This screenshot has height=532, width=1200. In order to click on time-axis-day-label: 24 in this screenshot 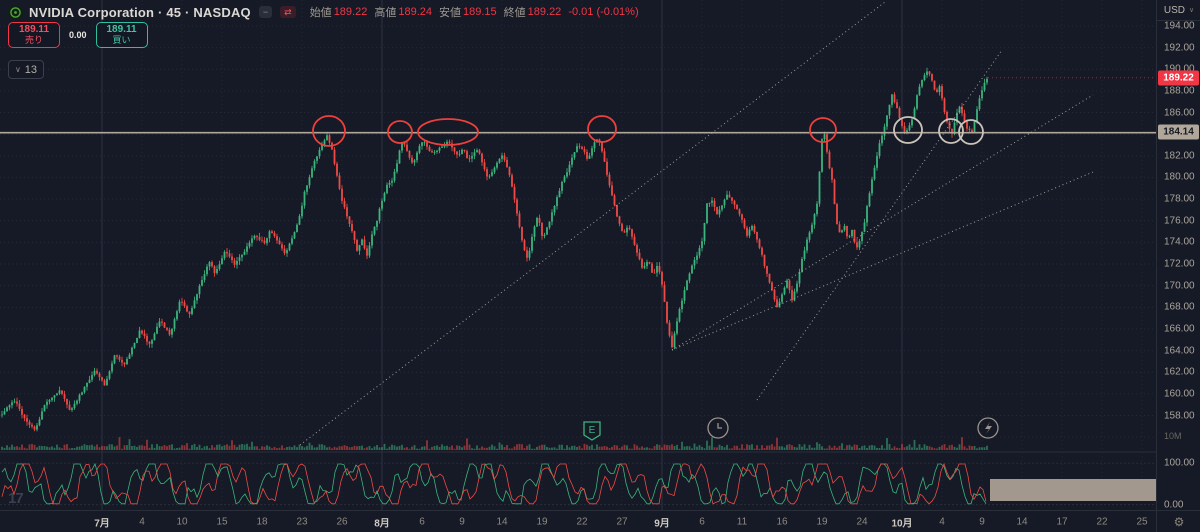, I will do `click(862, 522)`.